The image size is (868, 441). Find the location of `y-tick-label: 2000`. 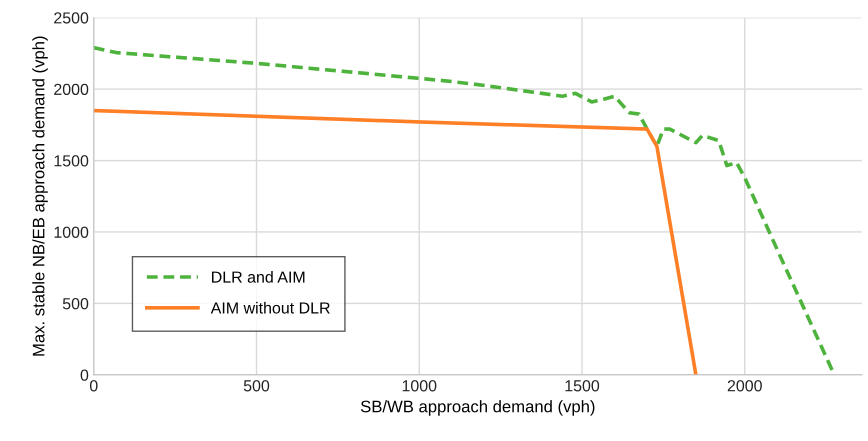

y-tick-label: 2000 is located at coordinates (71, 90).